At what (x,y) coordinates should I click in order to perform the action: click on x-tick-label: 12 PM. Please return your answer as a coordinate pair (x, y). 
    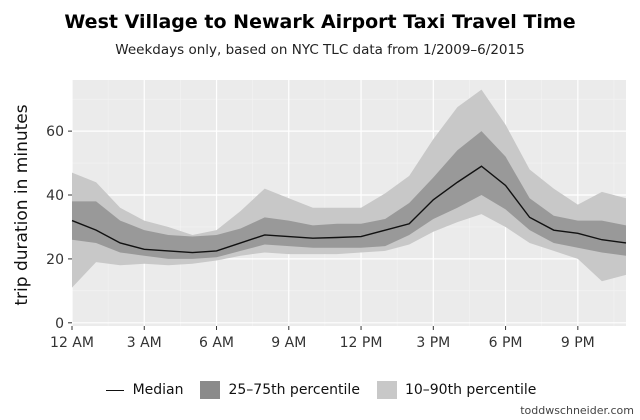
    Looking at the image, I should click on (361, 343).